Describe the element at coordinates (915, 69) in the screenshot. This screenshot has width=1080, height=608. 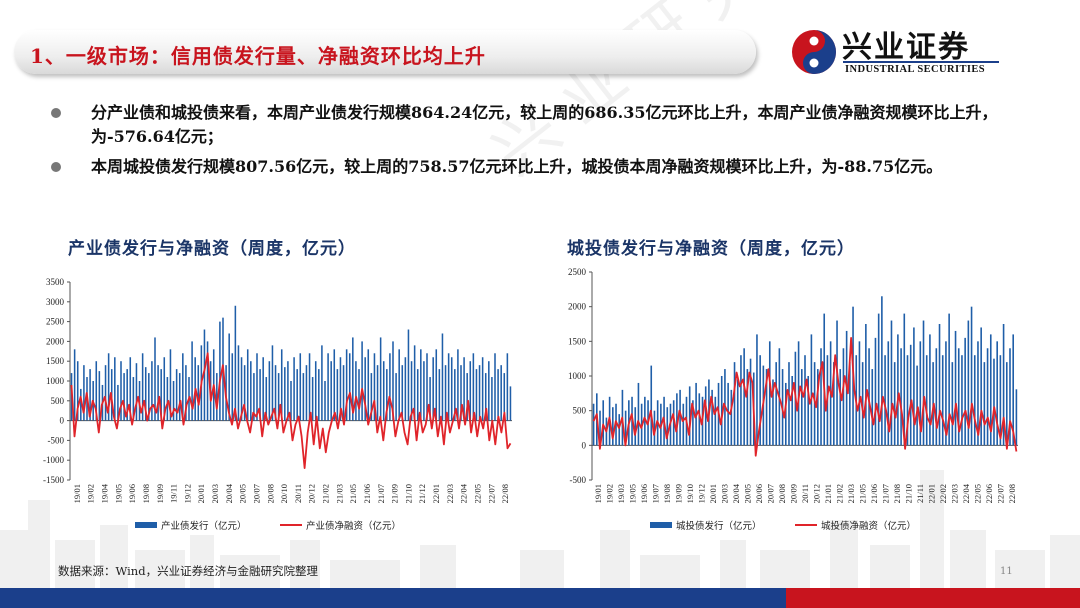
I see `brand-name-en: INDUSTRIAL SECURITIES` at that location.